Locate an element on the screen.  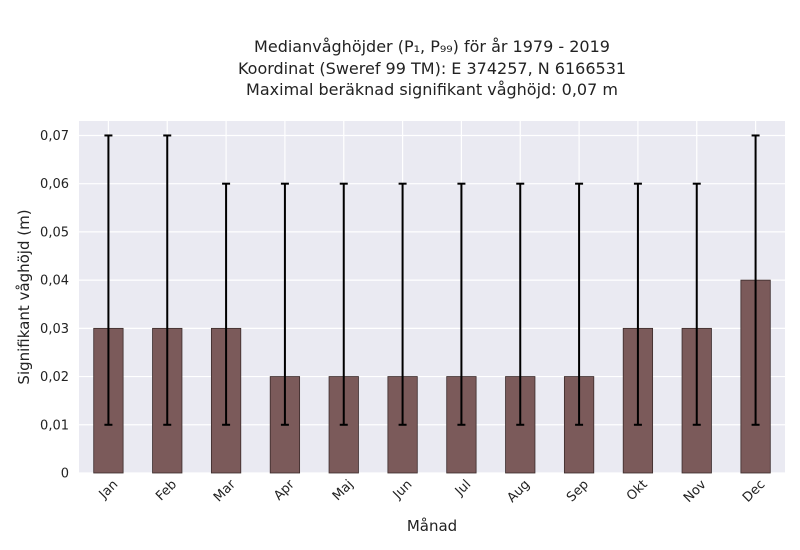
error-bar-okt is located at coordinates (637, 304).